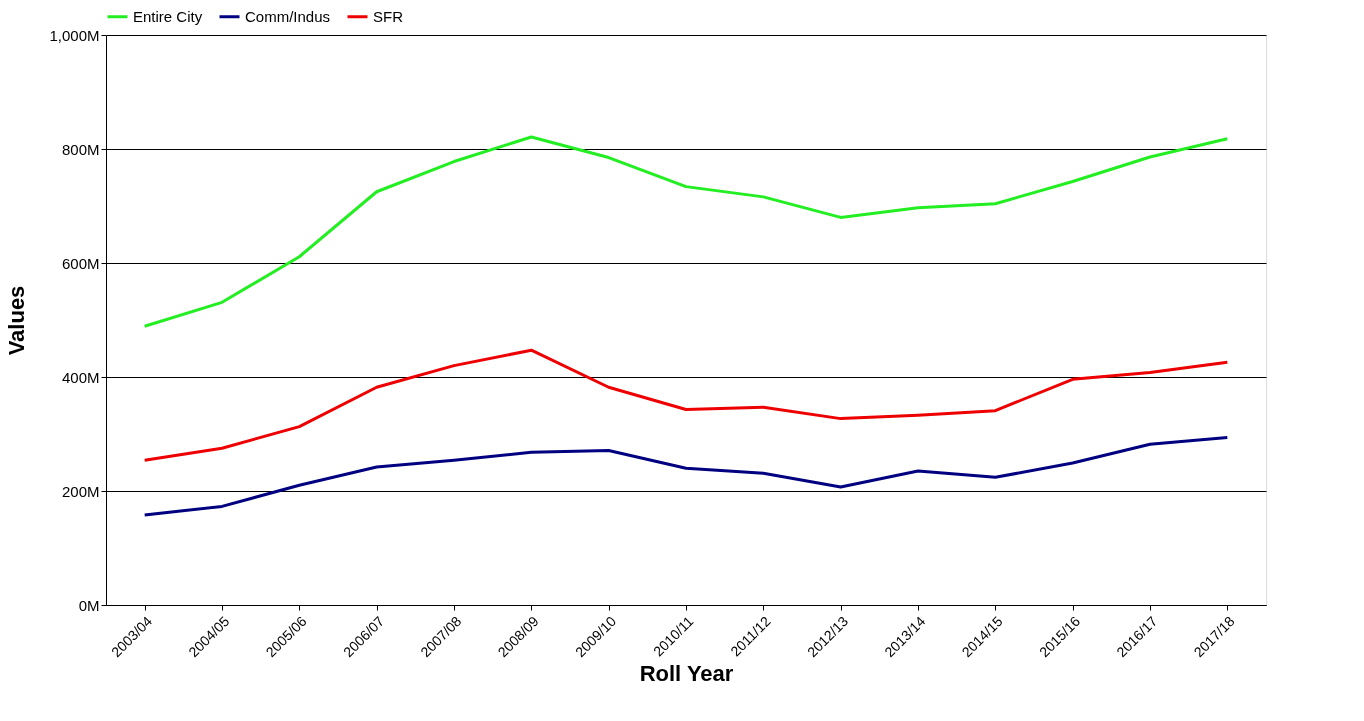 The width and height of the screenshot is (1364, 721). I want to click on y-tick-label: 800M, so click(80, 149).